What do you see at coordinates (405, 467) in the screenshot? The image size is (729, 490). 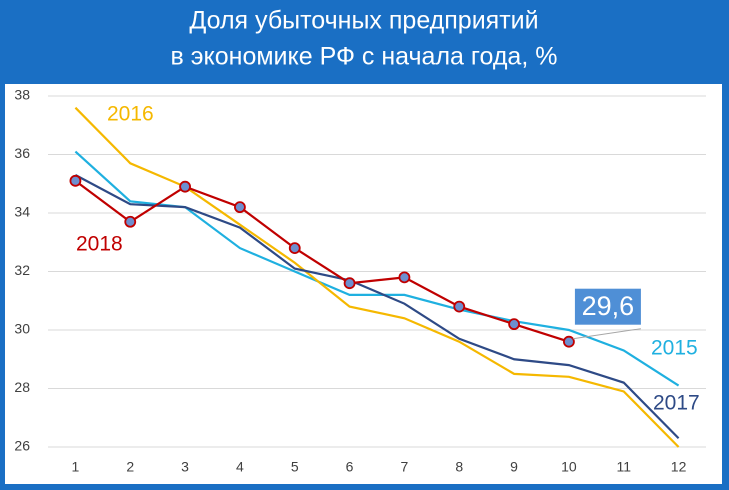 I see `x-tick-label: 7` at bounding box center [405, 467].